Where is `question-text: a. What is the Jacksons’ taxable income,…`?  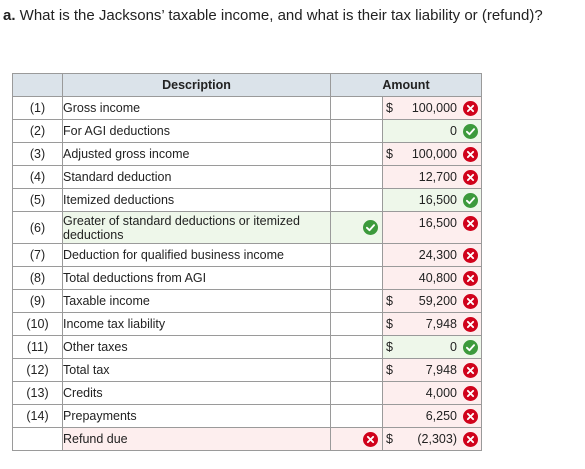
question-text: a. What is the Jacksons’ taxable income,… is located at coordinates (294, 16).